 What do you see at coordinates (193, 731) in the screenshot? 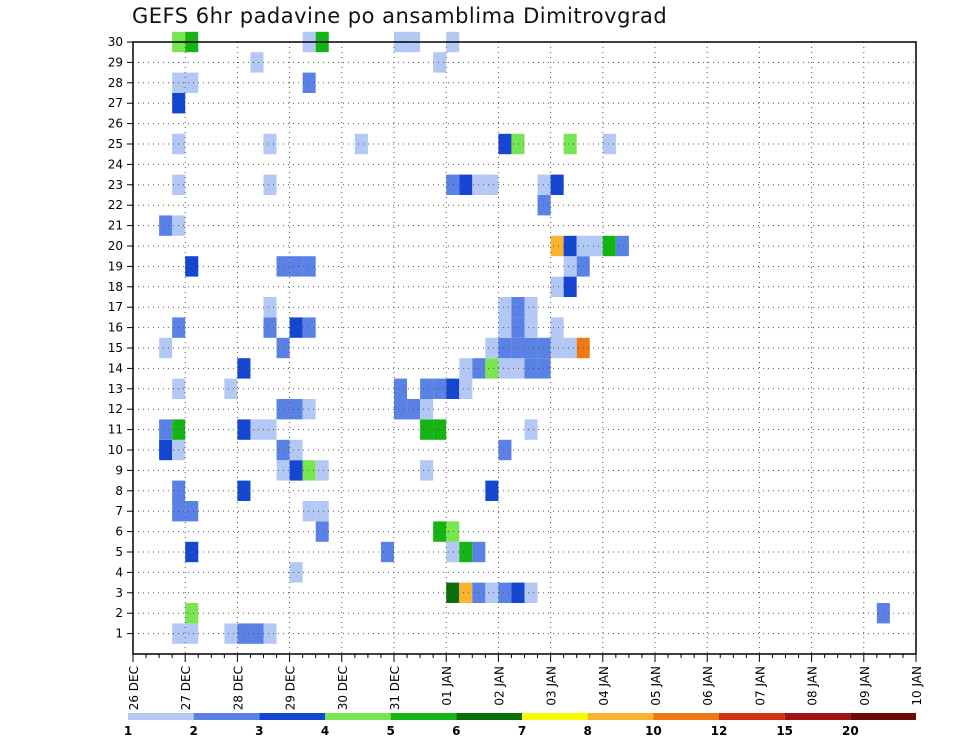
I see `colorbar-label: 2` at bounding box center [193, 731].